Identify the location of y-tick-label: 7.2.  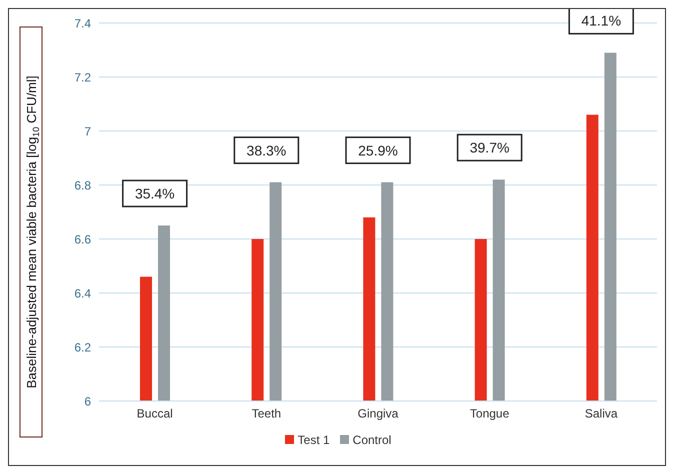
(83, 77).